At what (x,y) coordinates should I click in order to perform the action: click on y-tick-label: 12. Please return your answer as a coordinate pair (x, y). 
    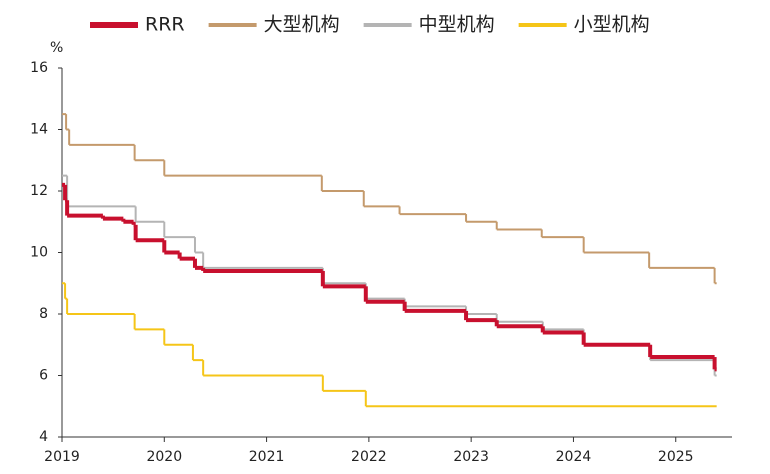
    Looking at the image, I should click on (39, 191).